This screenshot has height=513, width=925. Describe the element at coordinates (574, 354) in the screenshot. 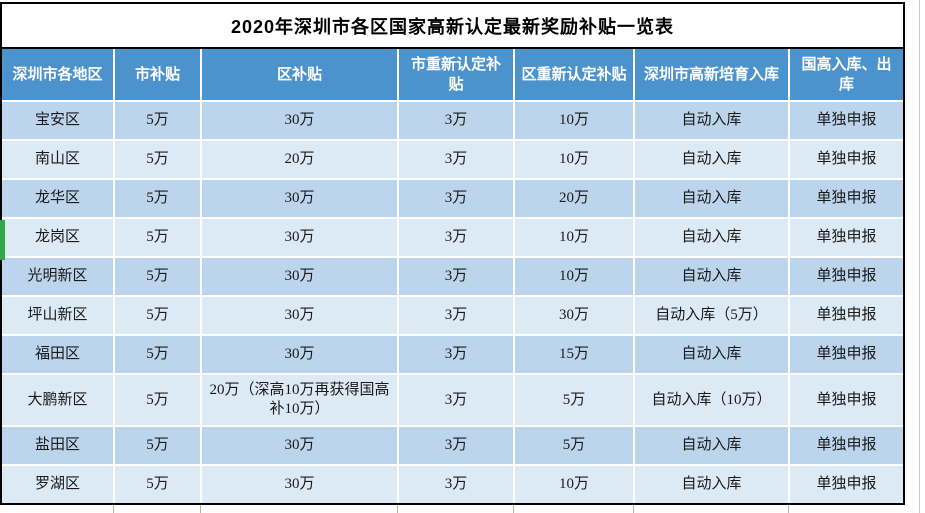

I see `table-cell: 15万` at that location.